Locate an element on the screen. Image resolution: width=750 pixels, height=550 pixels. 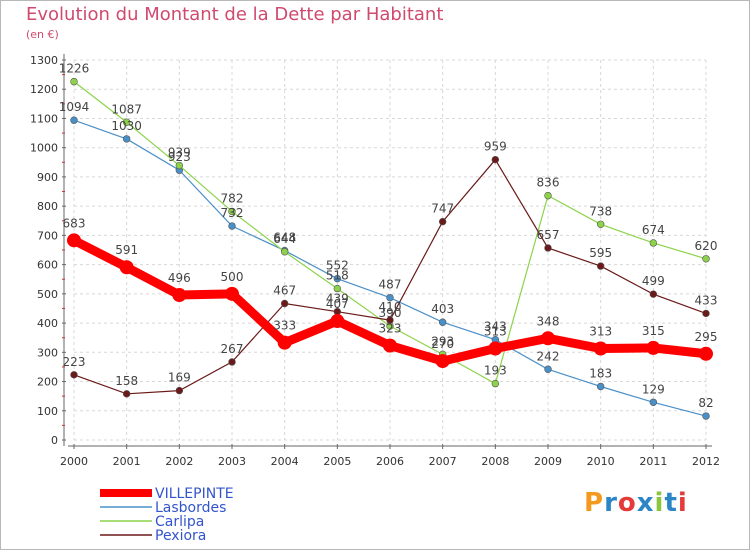
data-label-lasbordes: 732 is located at coordinates (232, 213).